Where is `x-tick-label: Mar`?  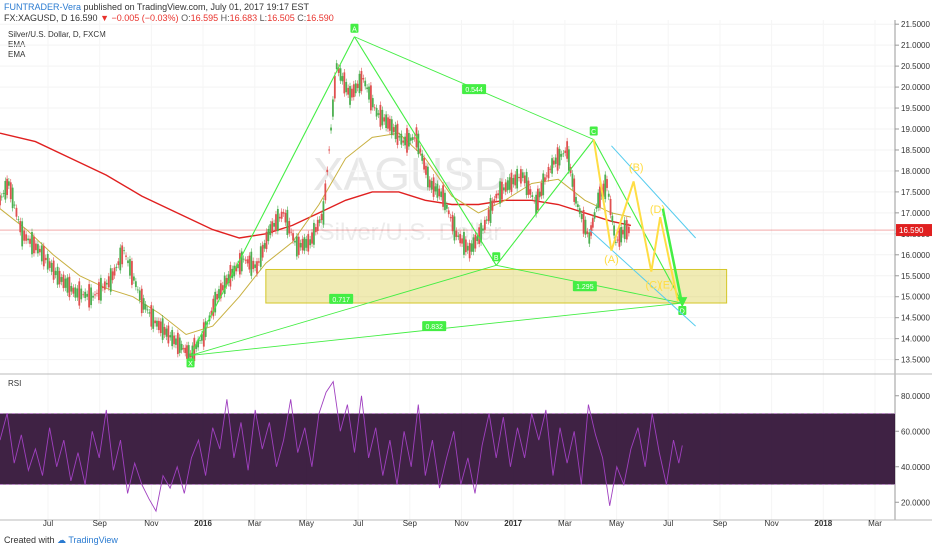 x-tick-label: Mar is located at coordinates (565, 523).